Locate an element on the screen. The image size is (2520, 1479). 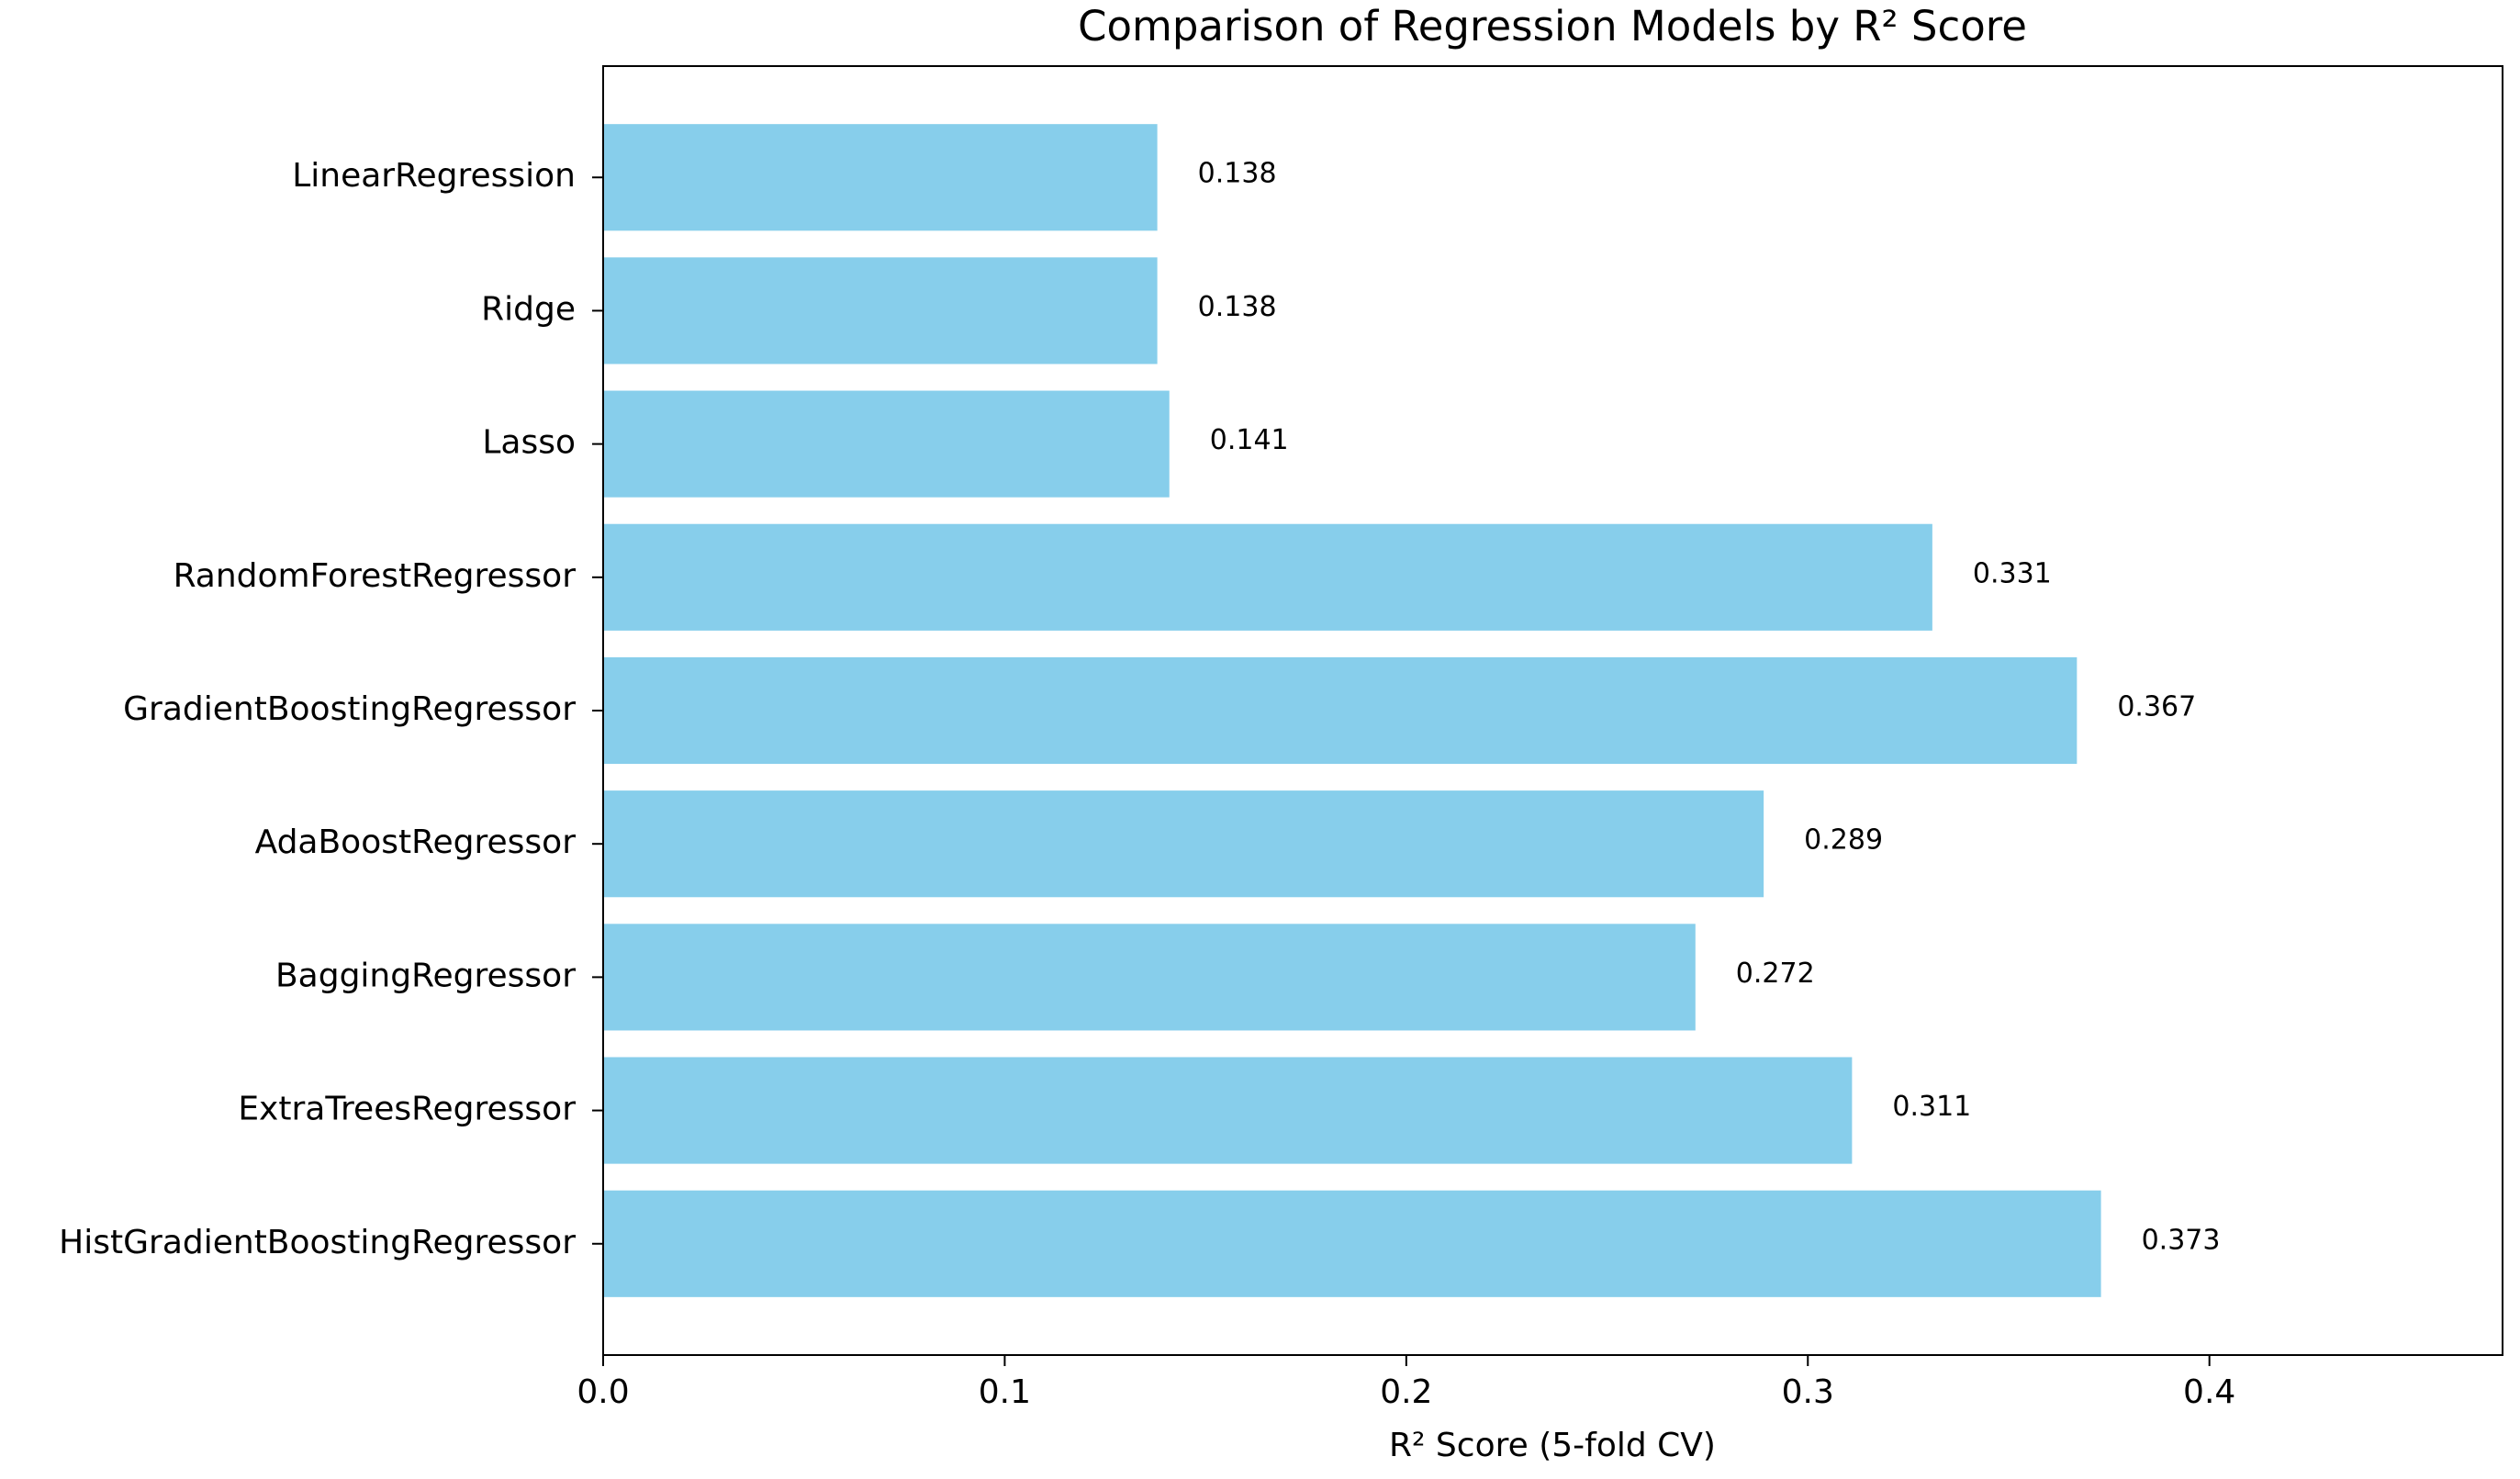
y-tick-label: Lasso is located at coordinates (529, 443).